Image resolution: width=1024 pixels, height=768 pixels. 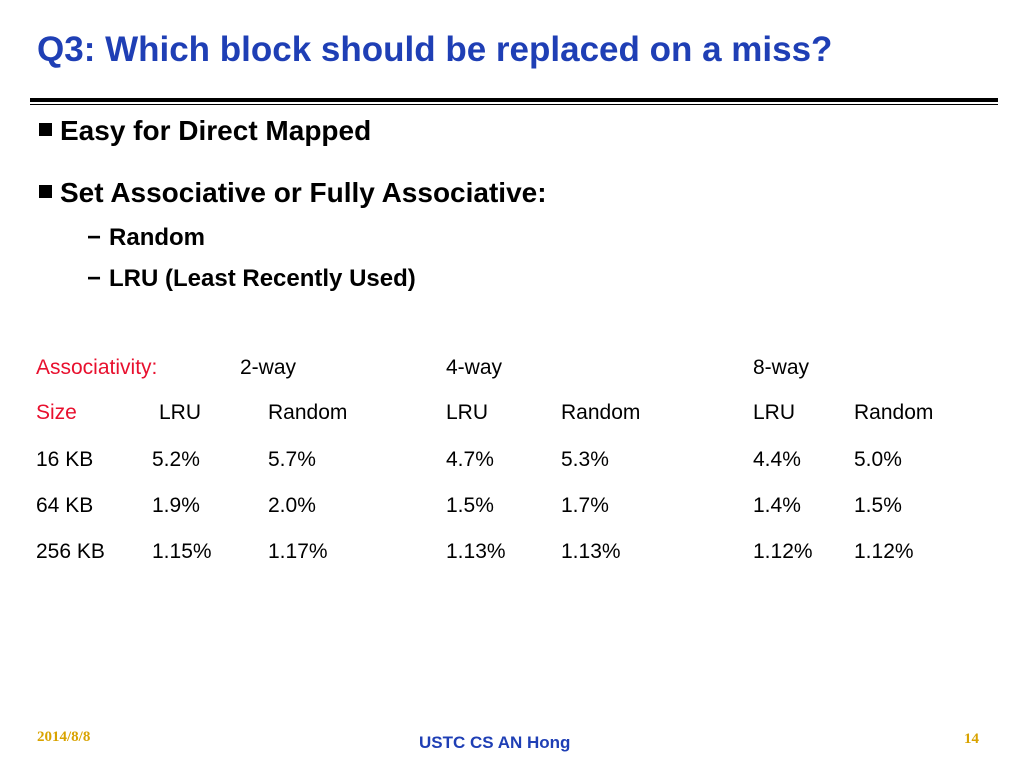 What do you see at coordinates (97, 367) in the screenshot?
I see `associativity-label: Associativity:` at bounding box center [97, 367].